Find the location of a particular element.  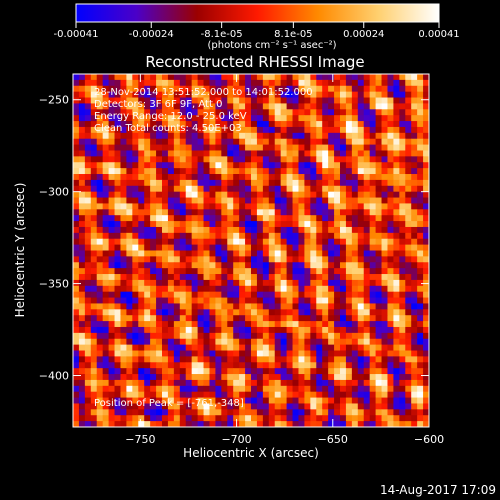

y-tick-label: −250 is located at coordinates (54, 100).